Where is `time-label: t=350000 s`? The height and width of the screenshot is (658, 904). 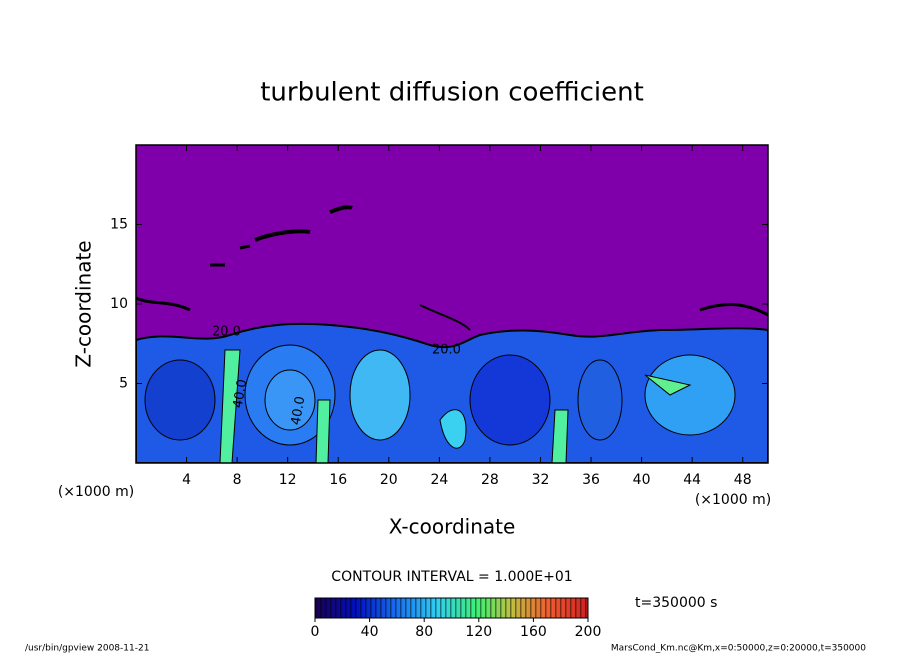 time-label: t=350000 s is located at coordinates (676, 603).